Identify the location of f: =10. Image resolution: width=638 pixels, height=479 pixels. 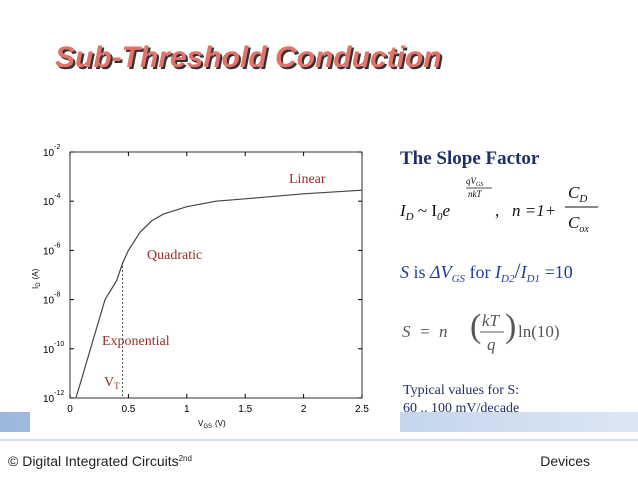
(556, 272).